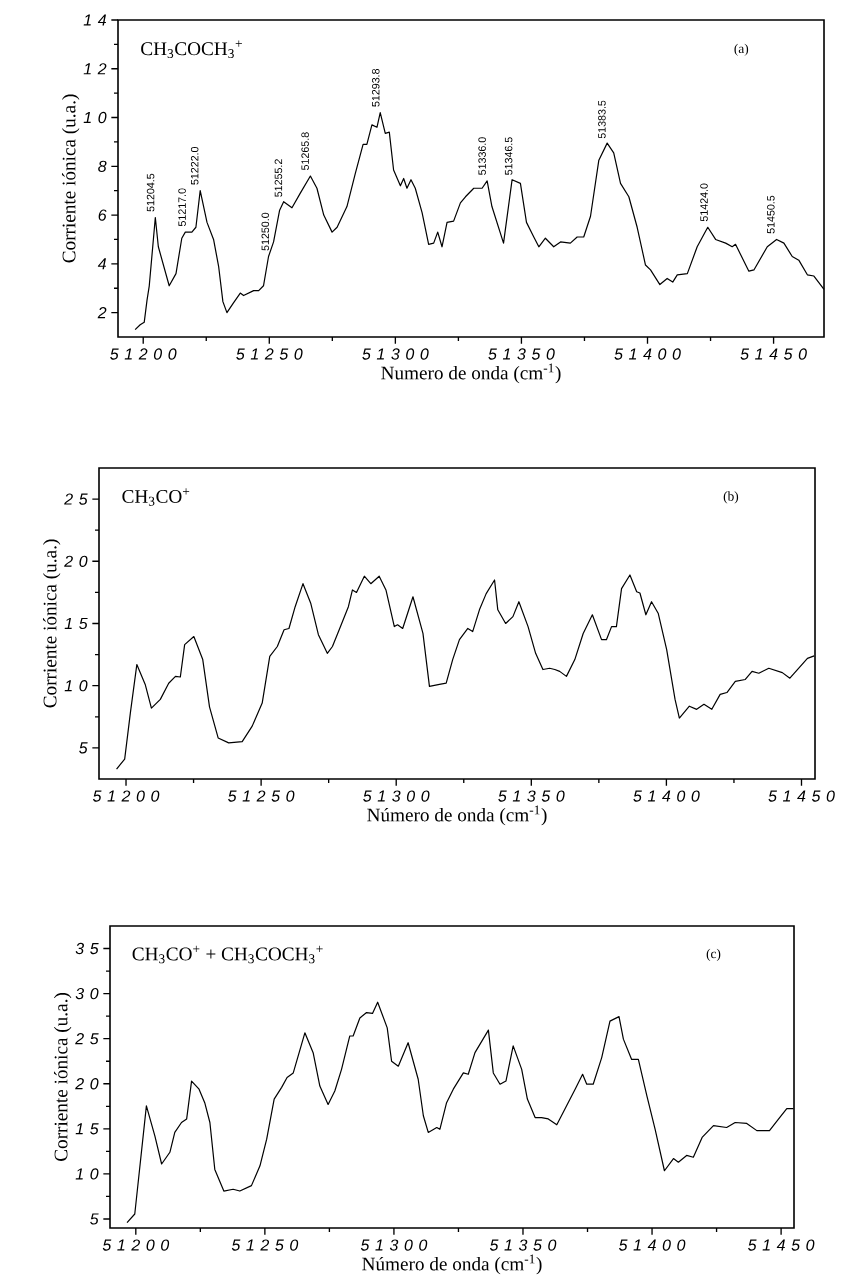 The height and width of the screenshot is (1288, 843). Describe the element at coordinates (182, 207) in the screenshot. I see `annotation: 51217.0` at that location.